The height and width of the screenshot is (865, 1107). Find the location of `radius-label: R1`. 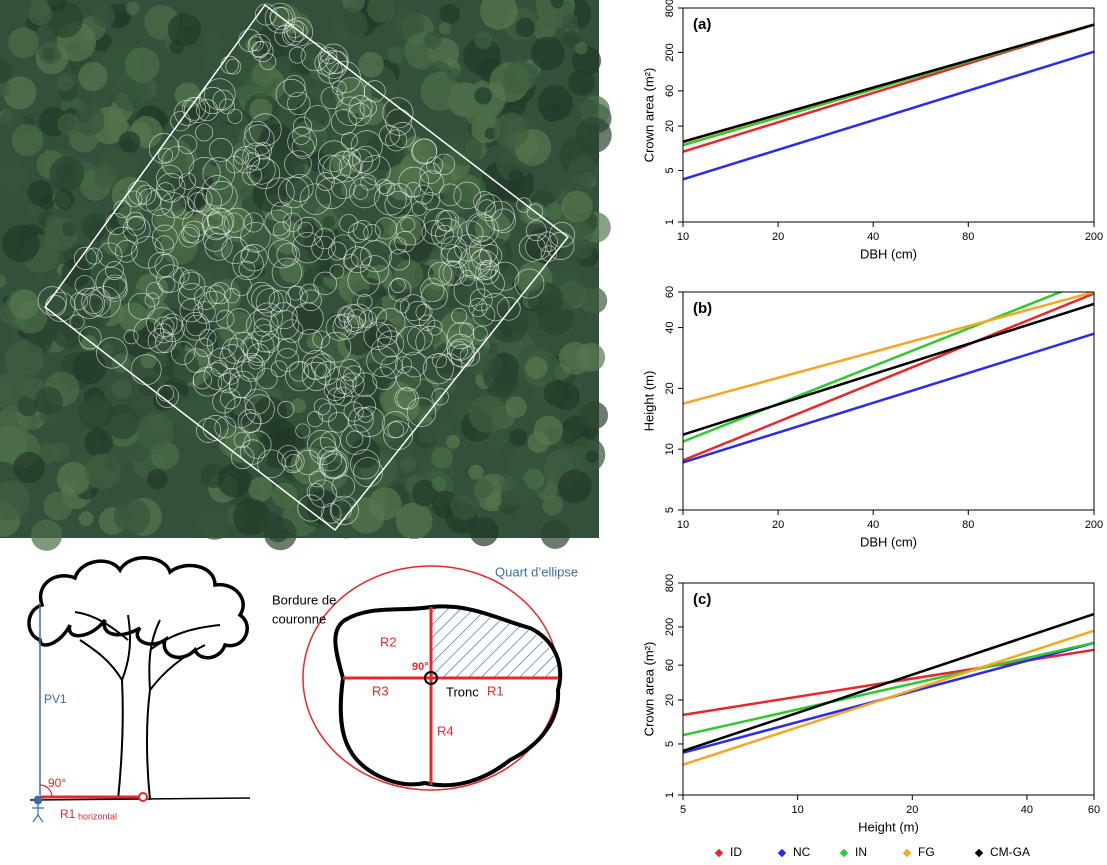

radius-label: R1 is located at coordinates (68, 814).